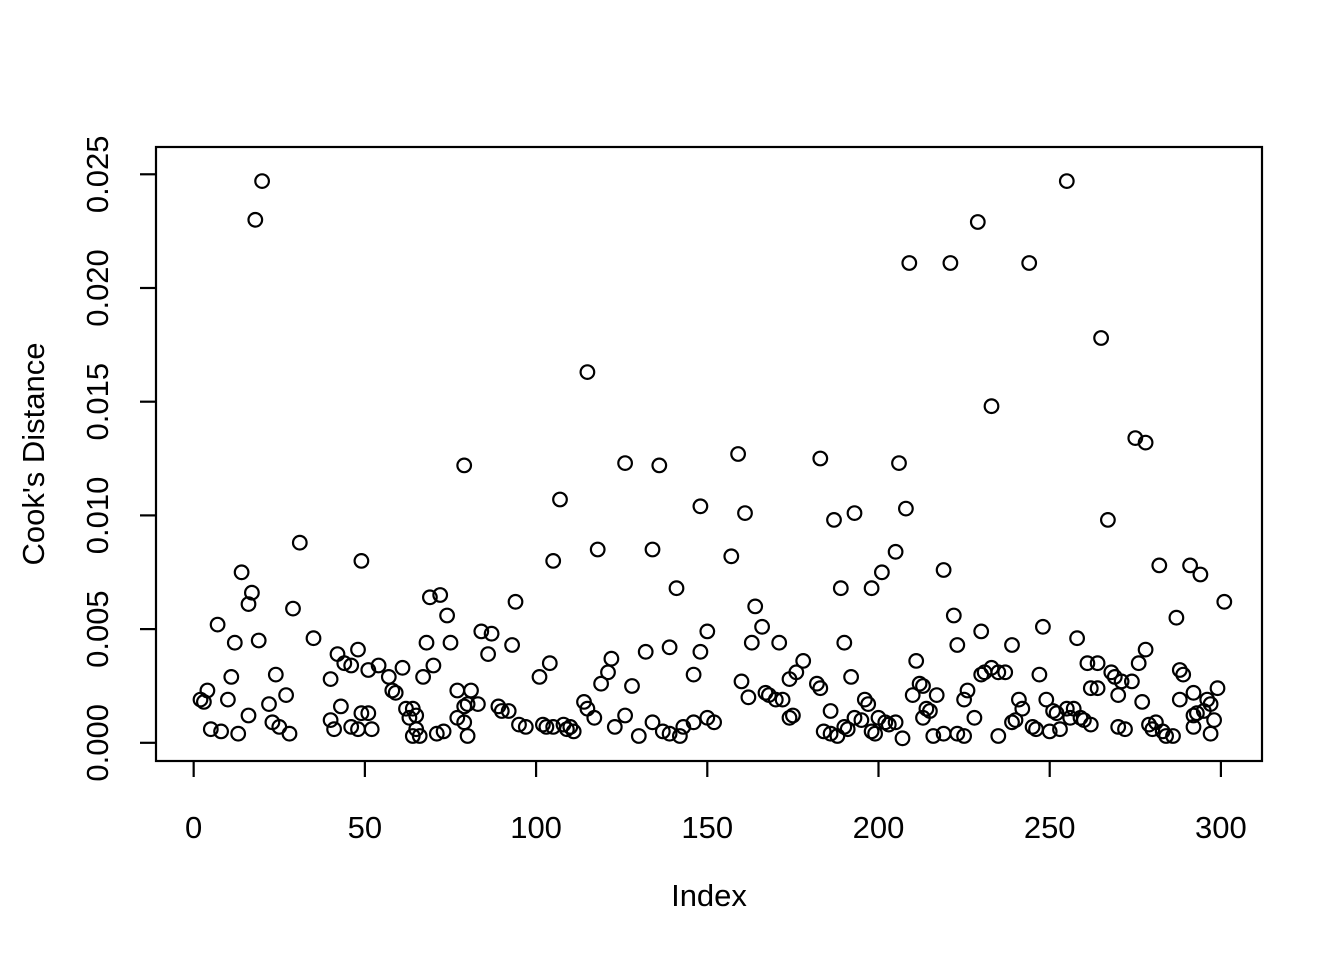 This screenshot has height=960, width=1344. Describe the element at coordinates (1221, 827) in the screenshot. I see `x-tick-label: 300` at that location.